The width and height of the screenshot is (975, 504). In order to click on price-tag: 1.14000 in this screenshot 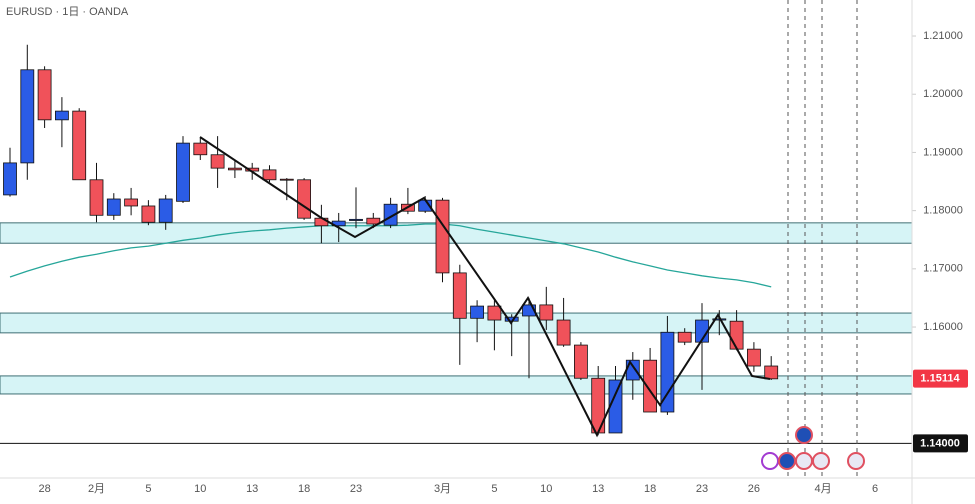, I will do `click(940, 443)`.